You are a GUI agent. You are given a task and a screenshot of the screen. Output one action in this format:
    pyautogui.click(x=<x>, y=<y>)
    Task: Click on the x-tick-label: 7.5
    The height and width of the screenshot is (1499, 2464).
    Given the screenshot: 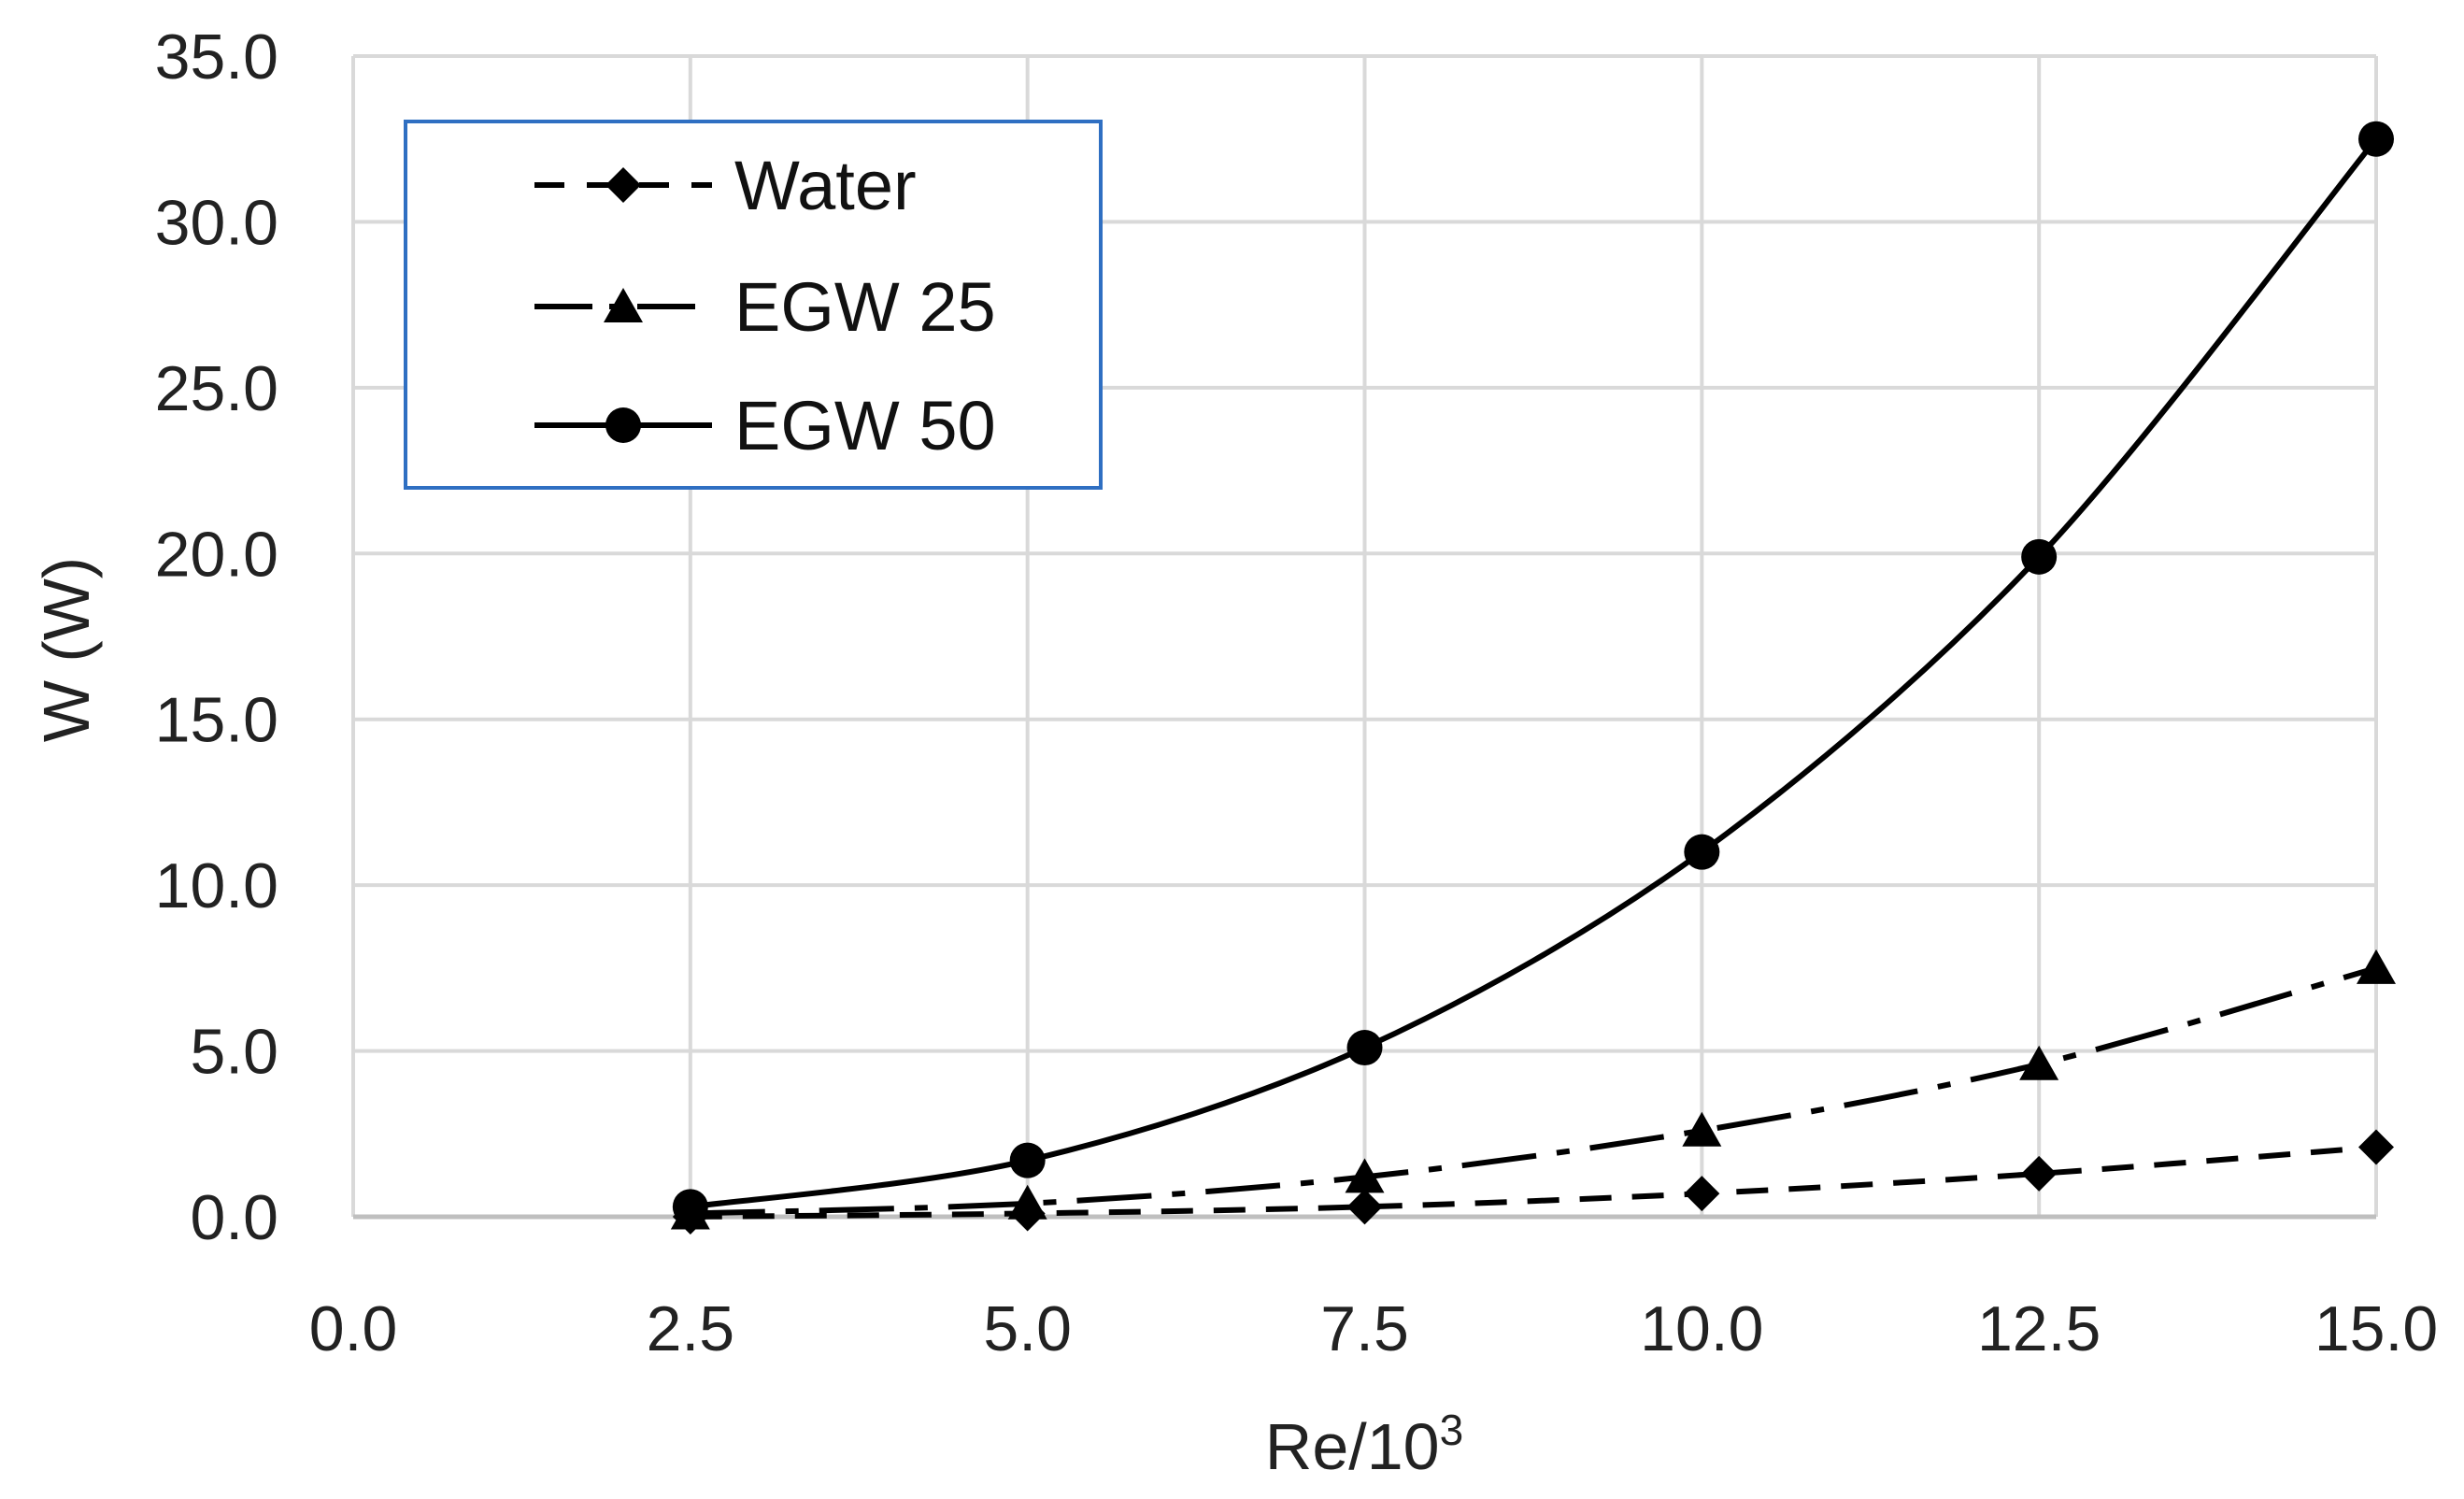 What is the action you would take?
    pyautogui.click(x=1364, y=1328)
    